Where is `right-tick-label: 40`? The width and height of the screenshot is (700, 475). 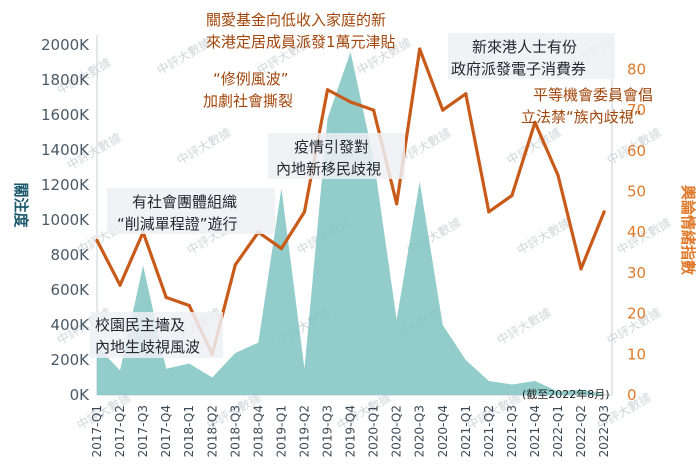 right-tick-label: 40 is located at coordinates (636, 232).